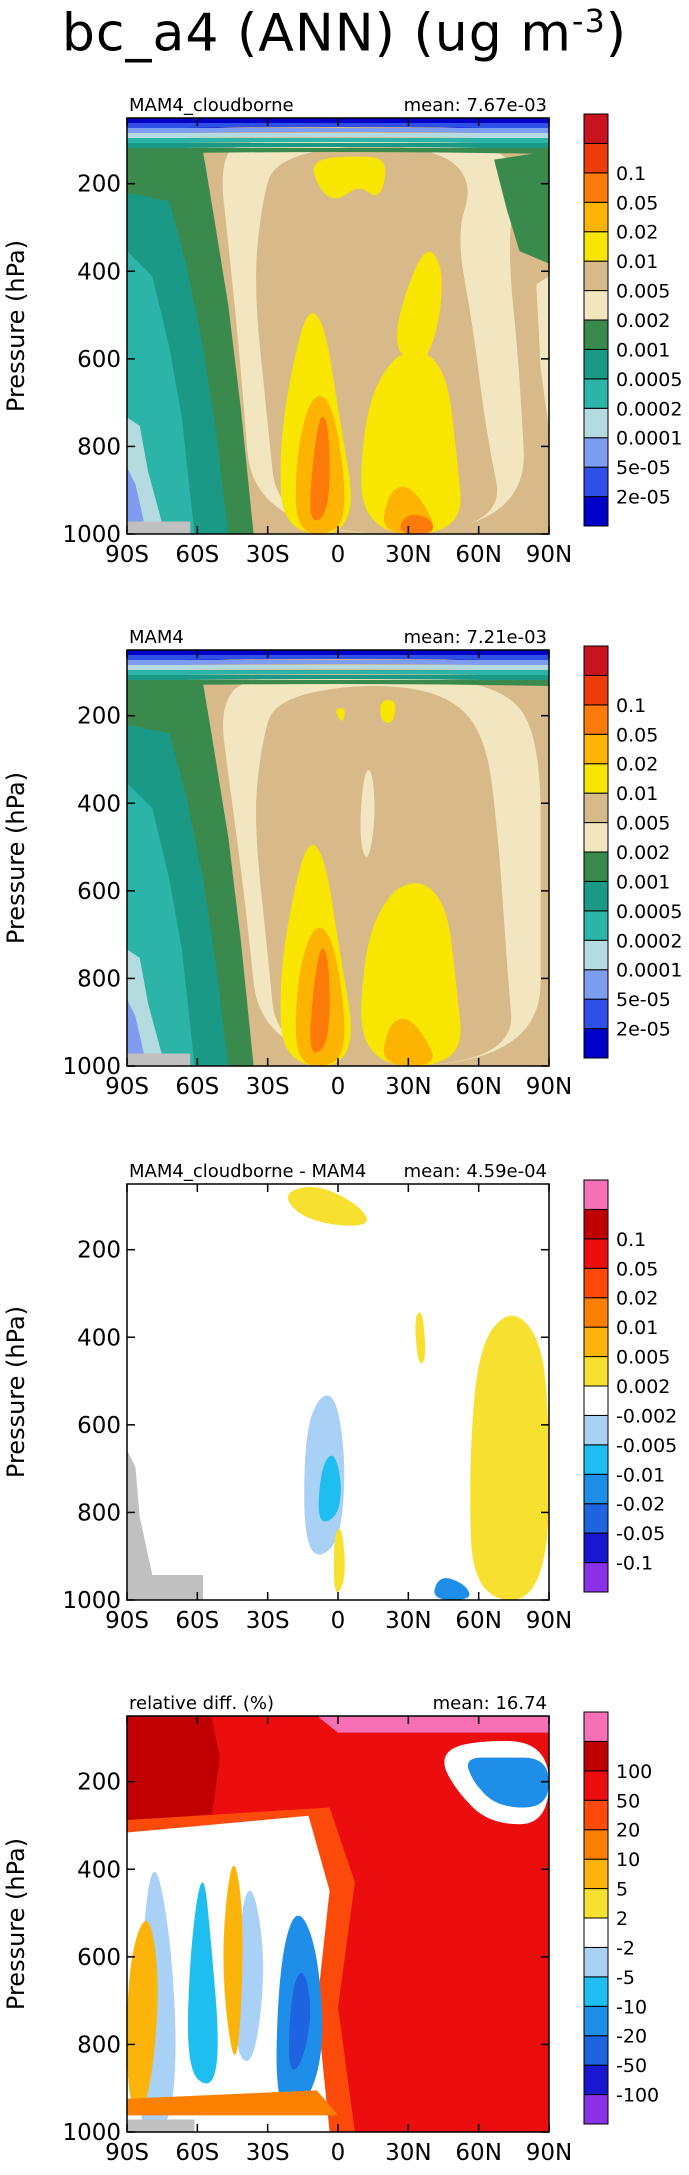 This screenshot has height=2175, width=689. Describe the element at coordinates (640, 1505) in the screenshot. I see `colorbar-label: -0.02` at that location.